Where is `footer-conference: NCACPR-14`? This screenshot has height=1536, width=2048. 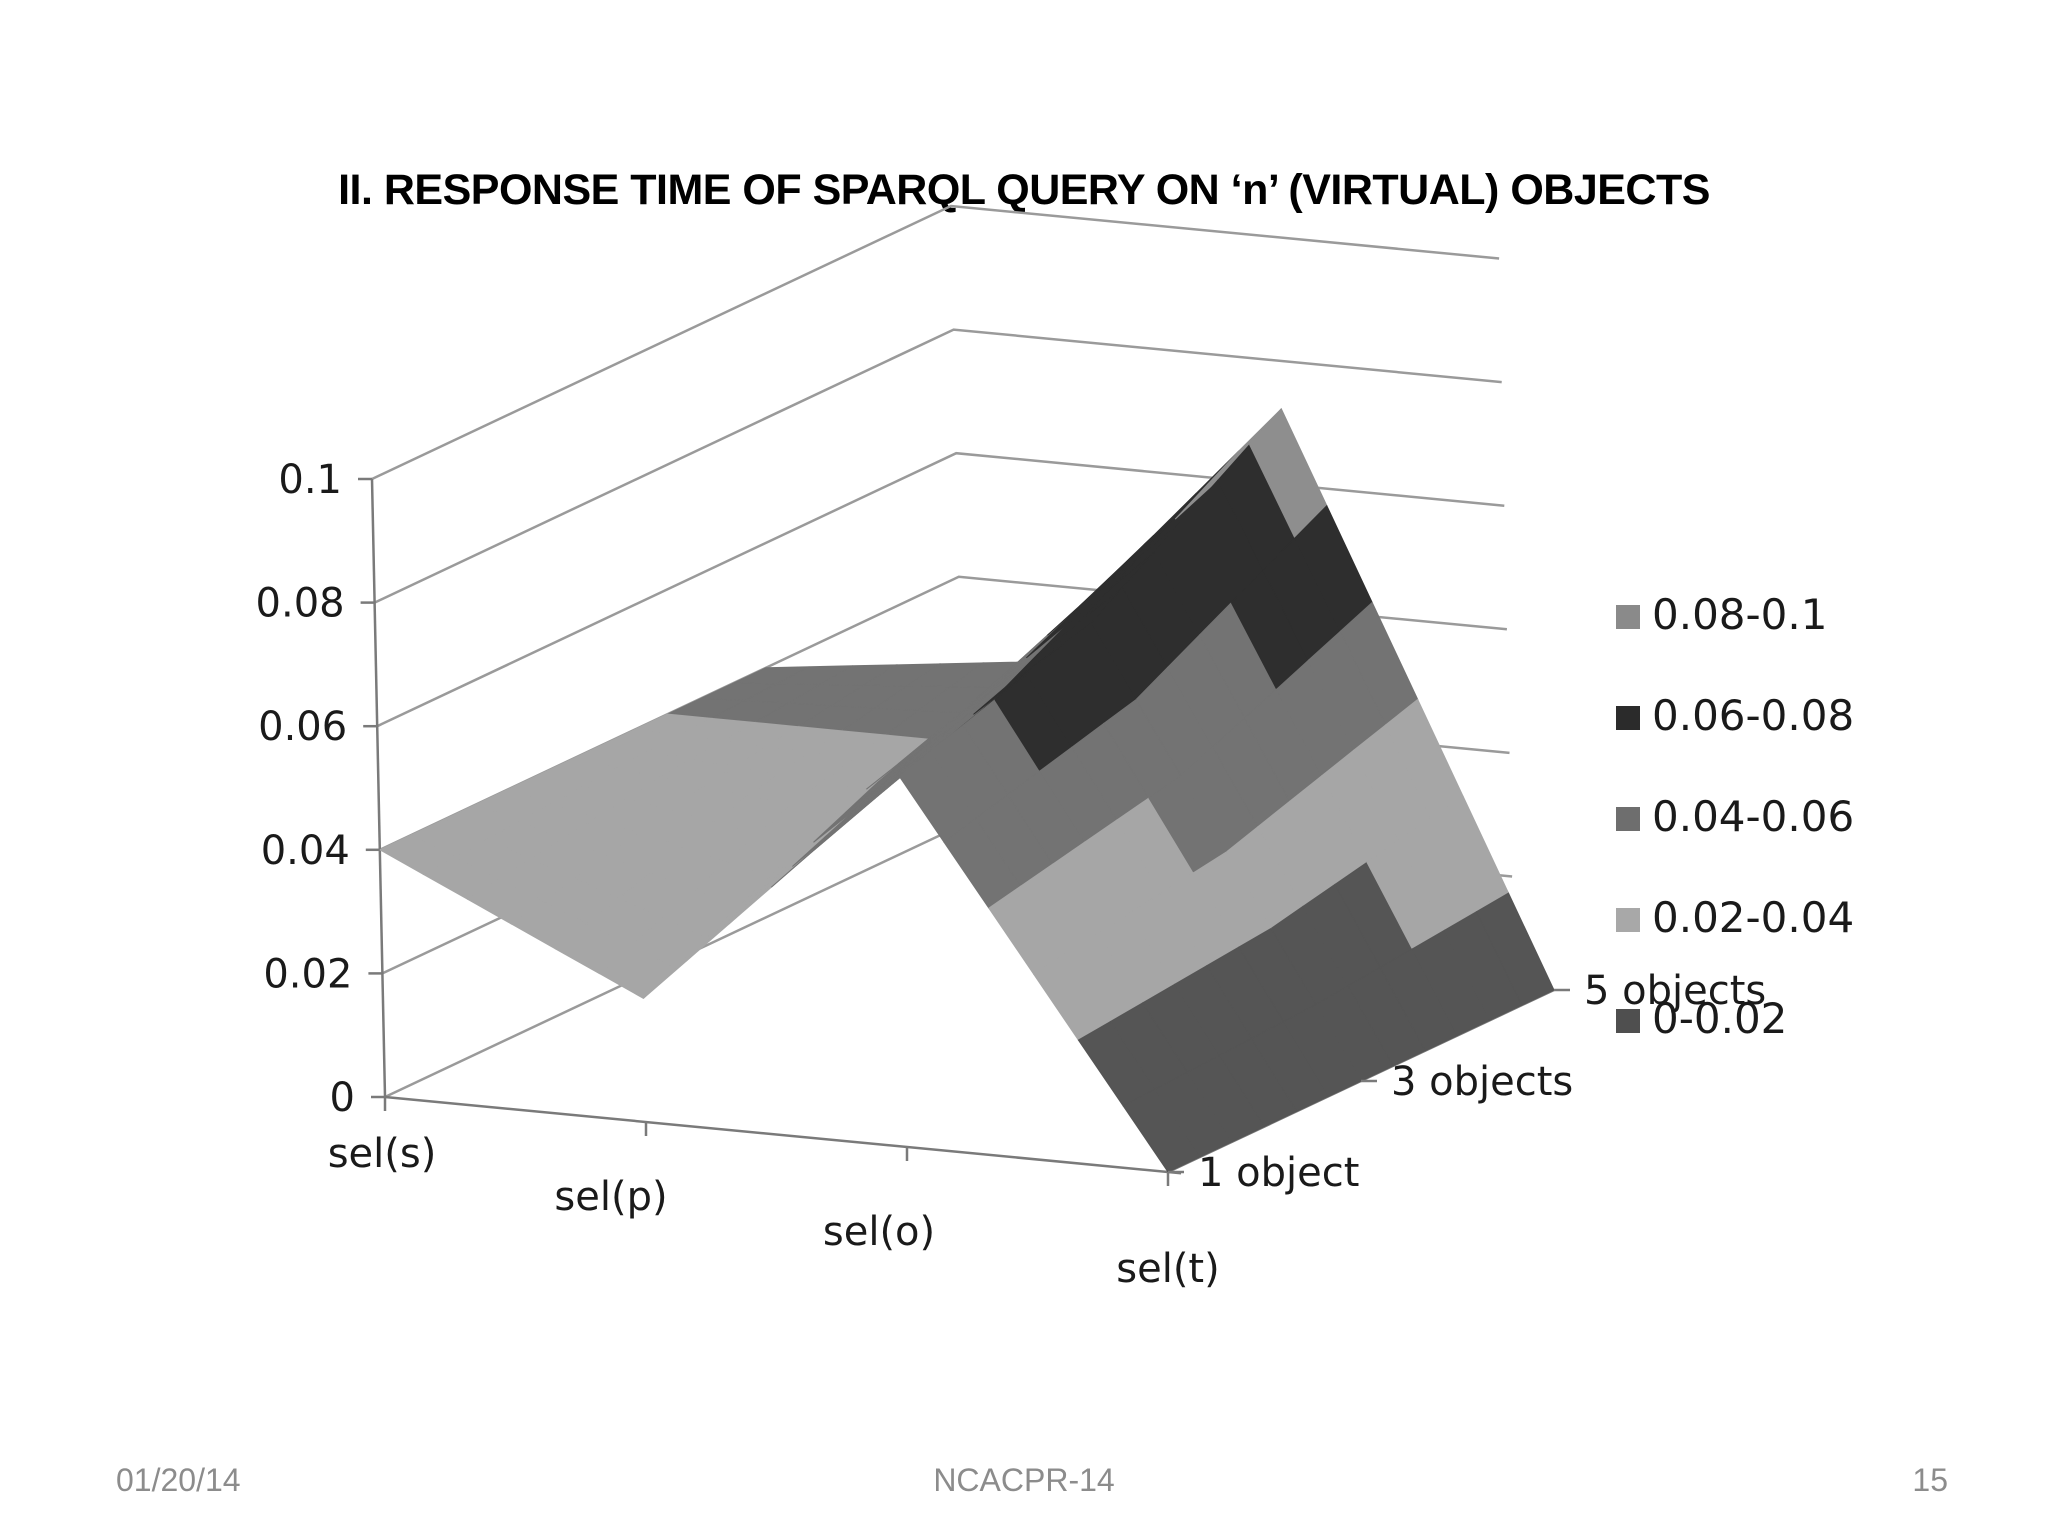 footer-conference: NCACPR-14 is located at coordinates (1024, 1480).